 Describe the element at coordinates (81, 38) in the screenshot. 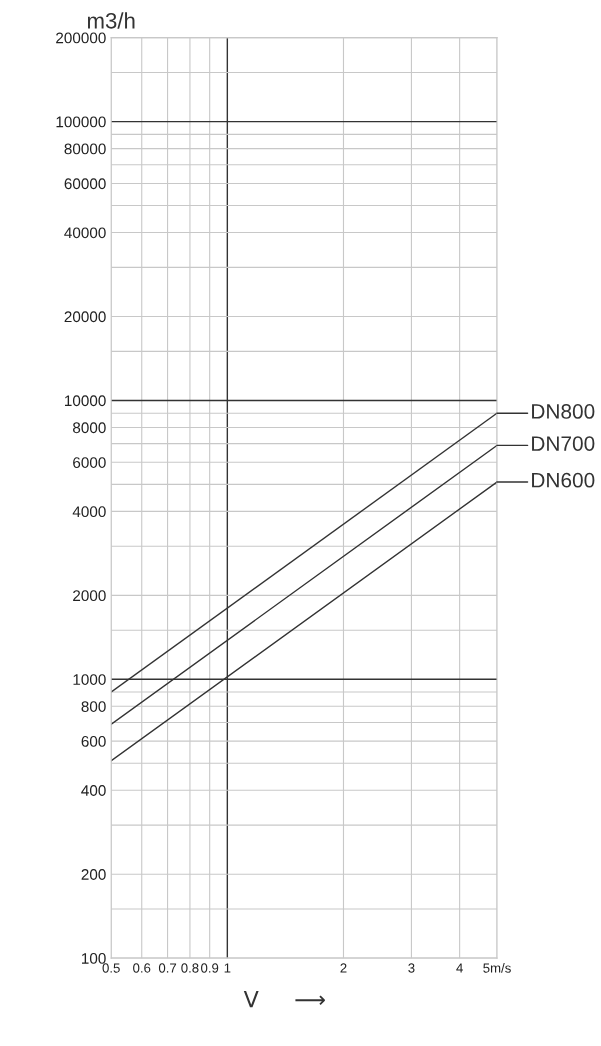

I see `y-tick-label: 200000` at that location.